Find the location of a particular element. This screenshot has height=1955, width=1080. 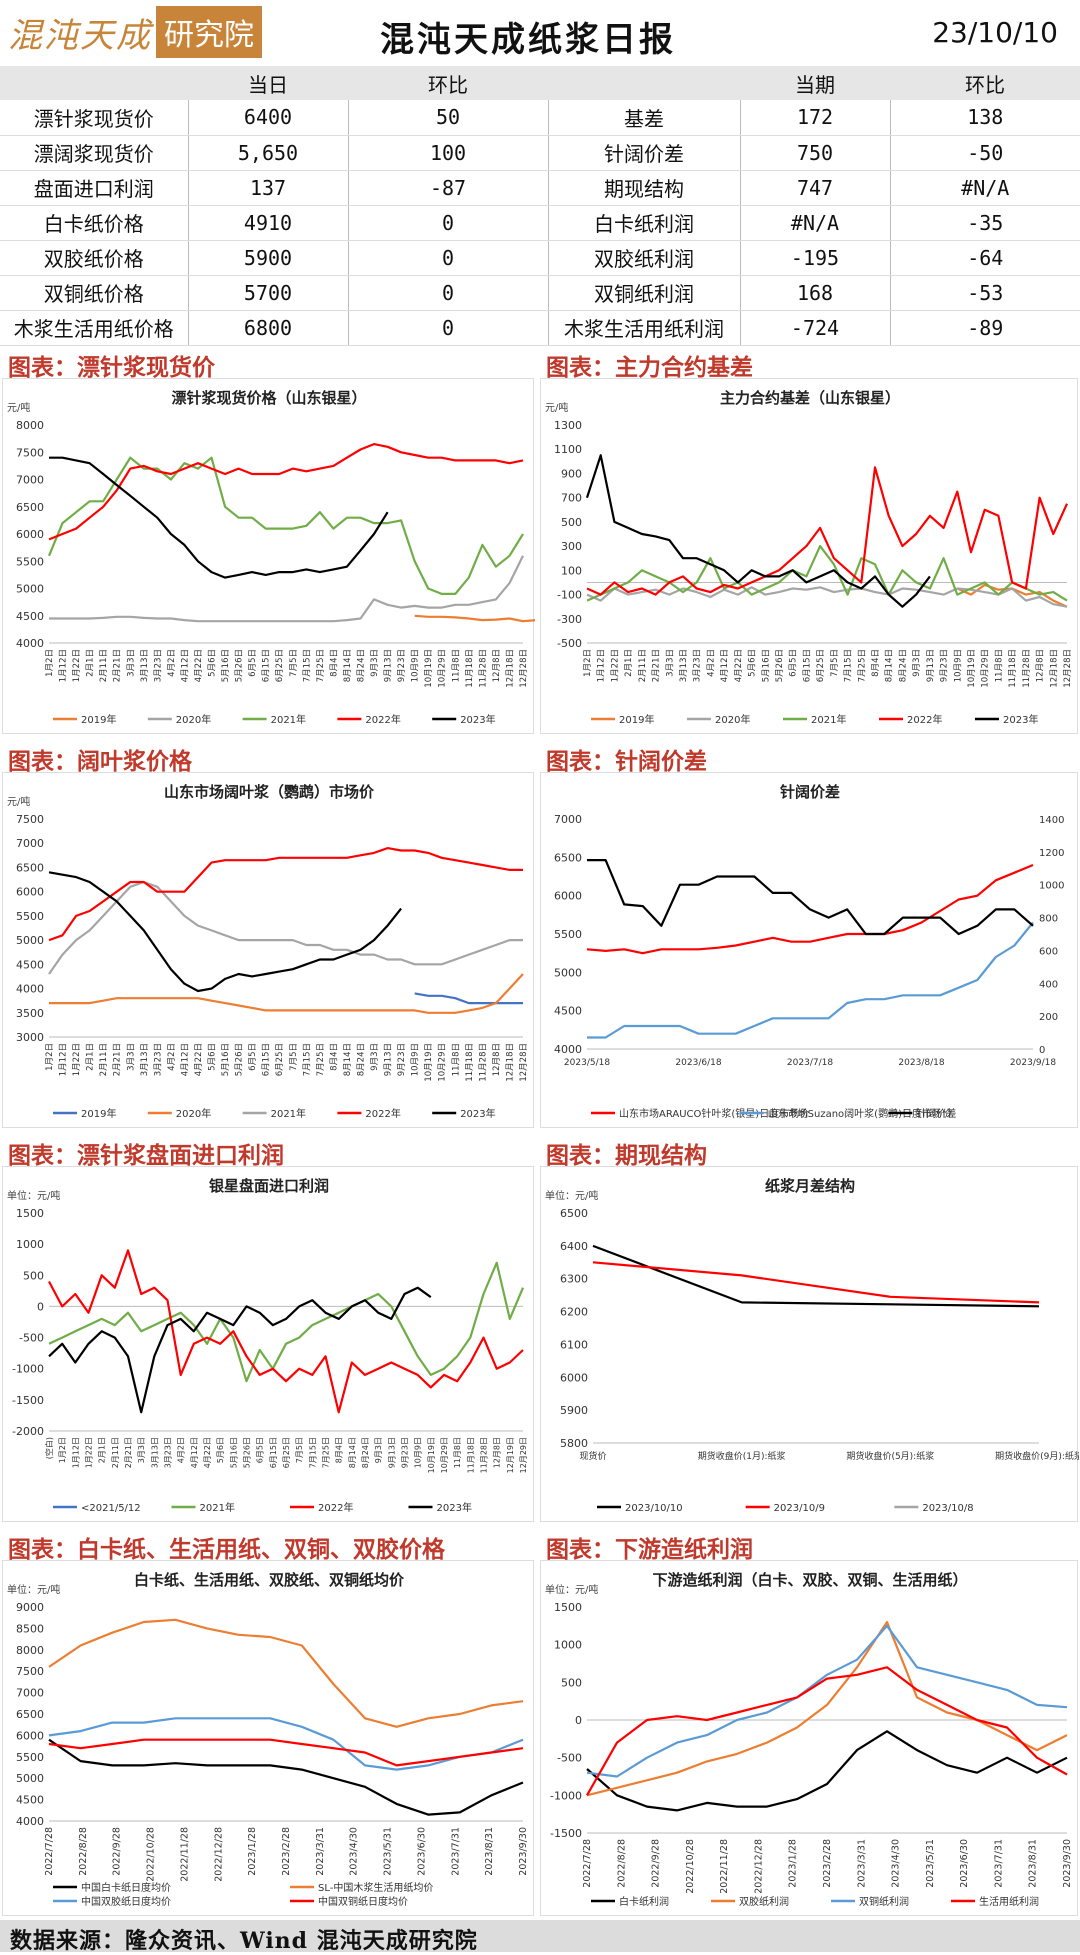

x-tick-label: 2023/9/30 is located at coordinates (523, 1851).